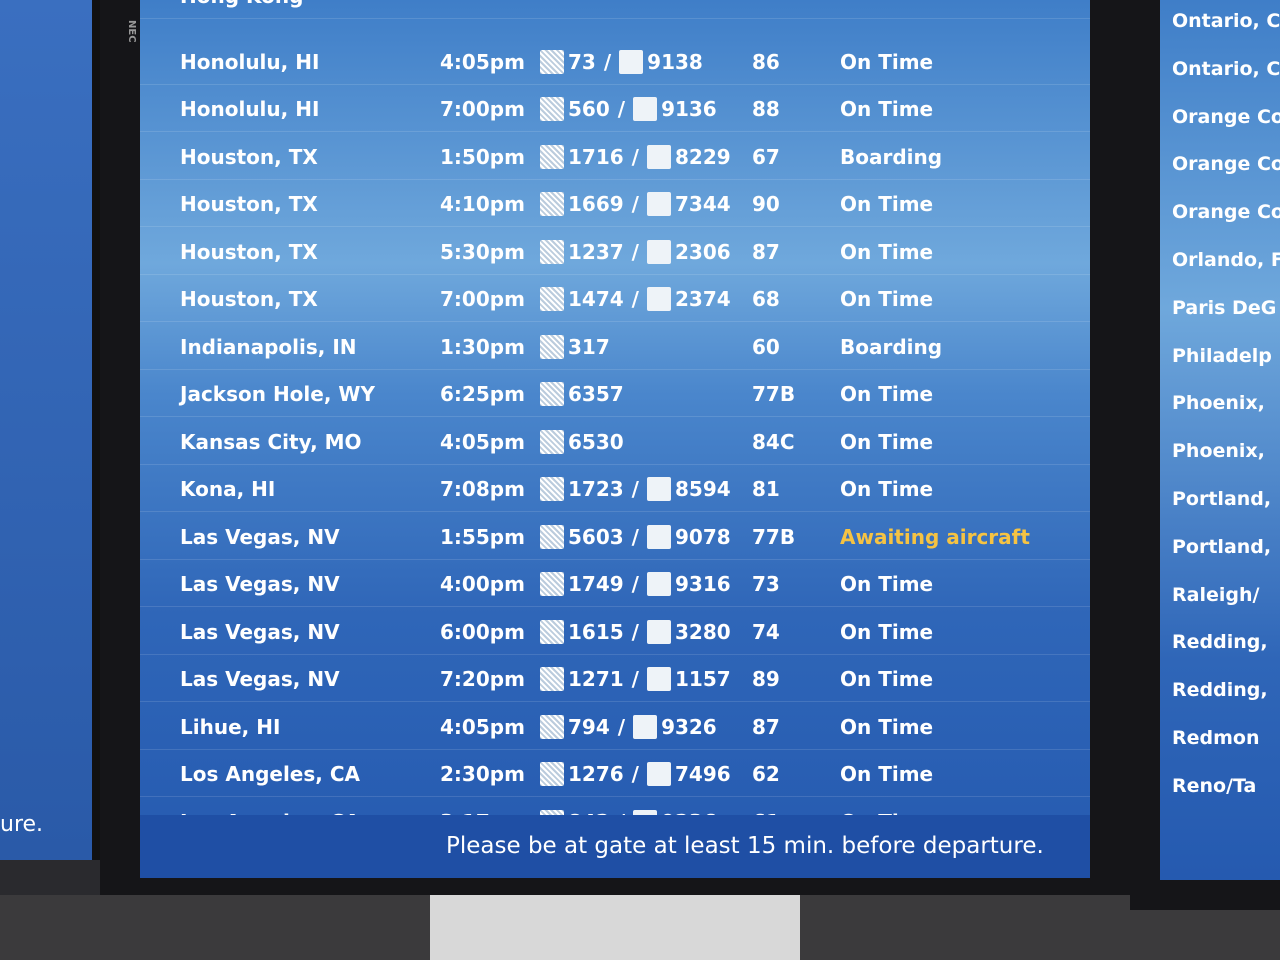  What do you see at coordinates (482, 584) in the screenshot?
I see `departure-time: 4:00pm` at bounding box center [482, 584].